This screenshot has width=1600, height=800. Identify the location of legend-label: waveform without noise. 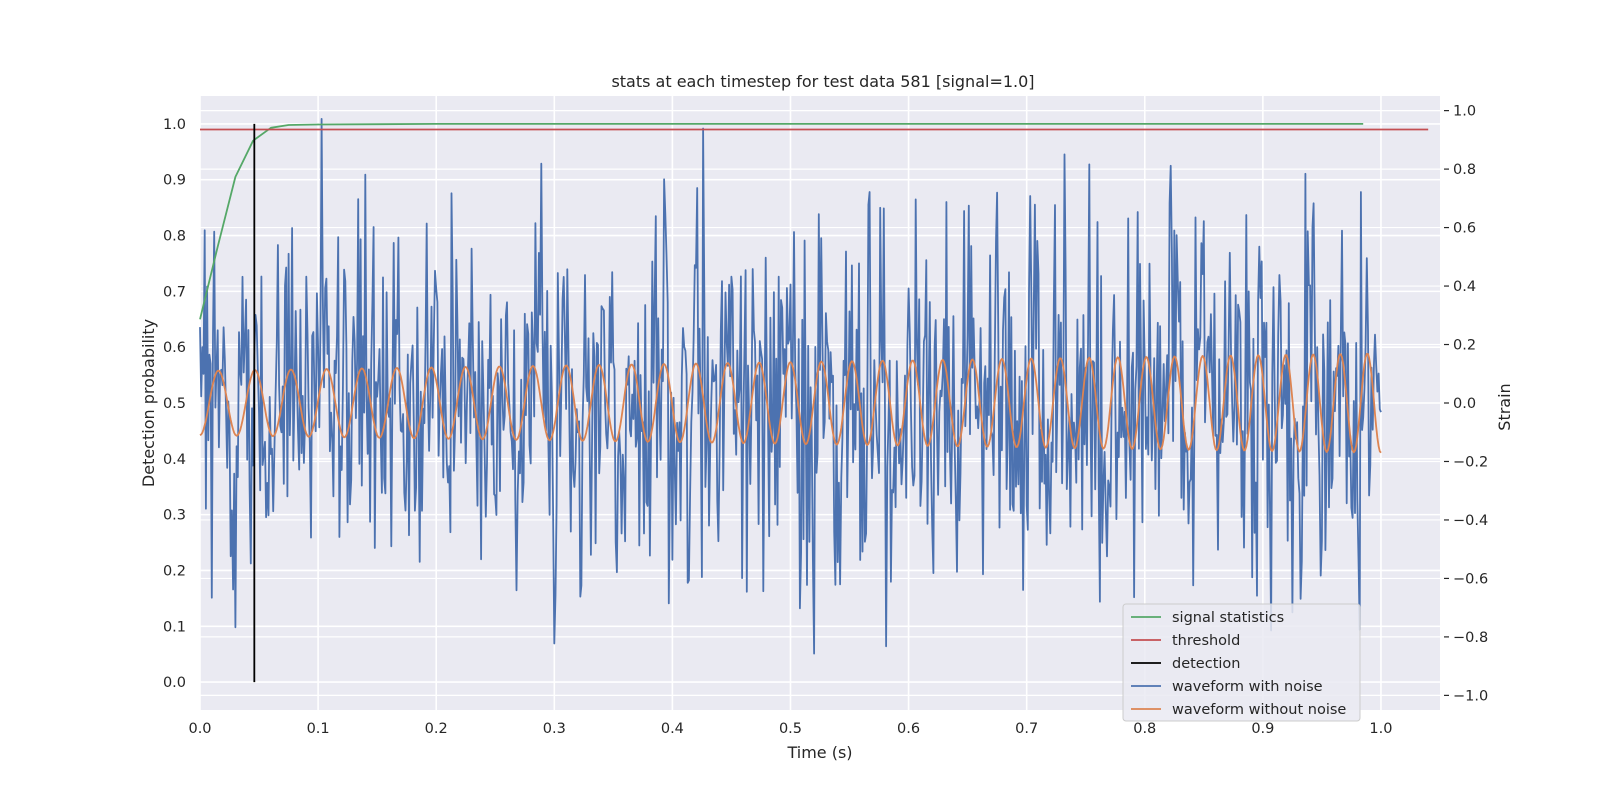
(1259, 710).